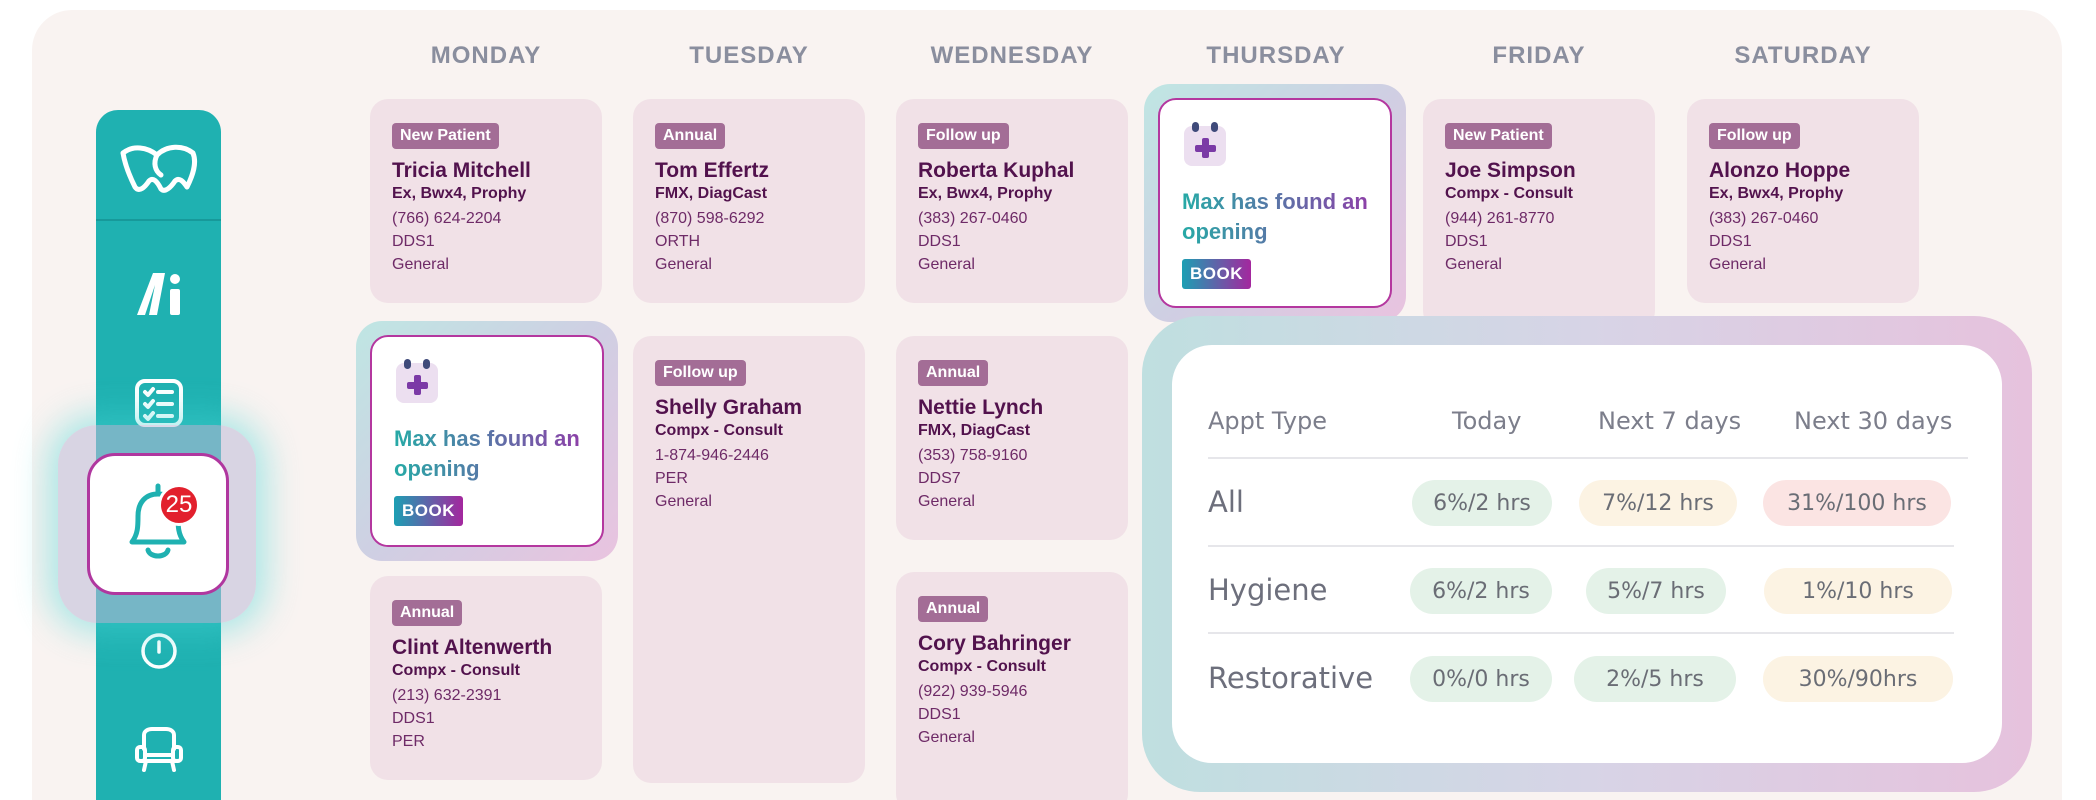 This screenshot has height=800, width=2096. I want to click on header-divider, so click(1588, 458).